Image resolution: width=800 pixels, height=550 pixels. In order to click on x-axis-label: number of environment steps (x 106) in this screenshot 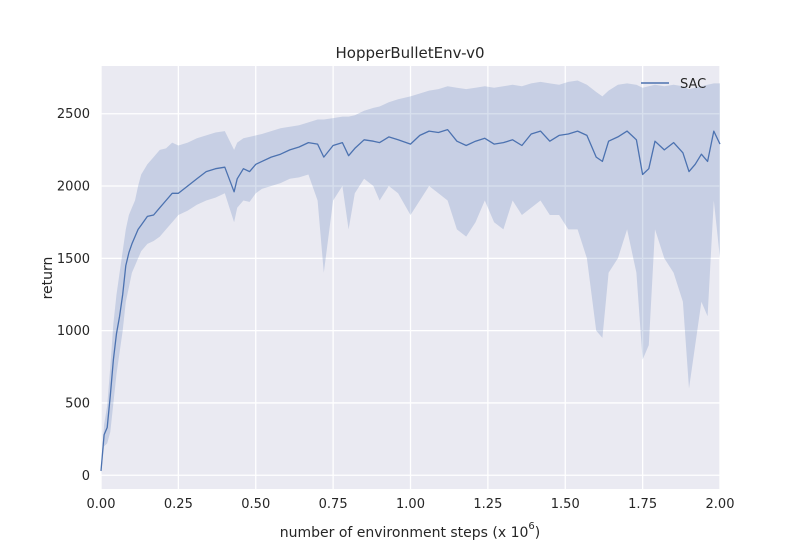, I will do `click(410, 531)`.